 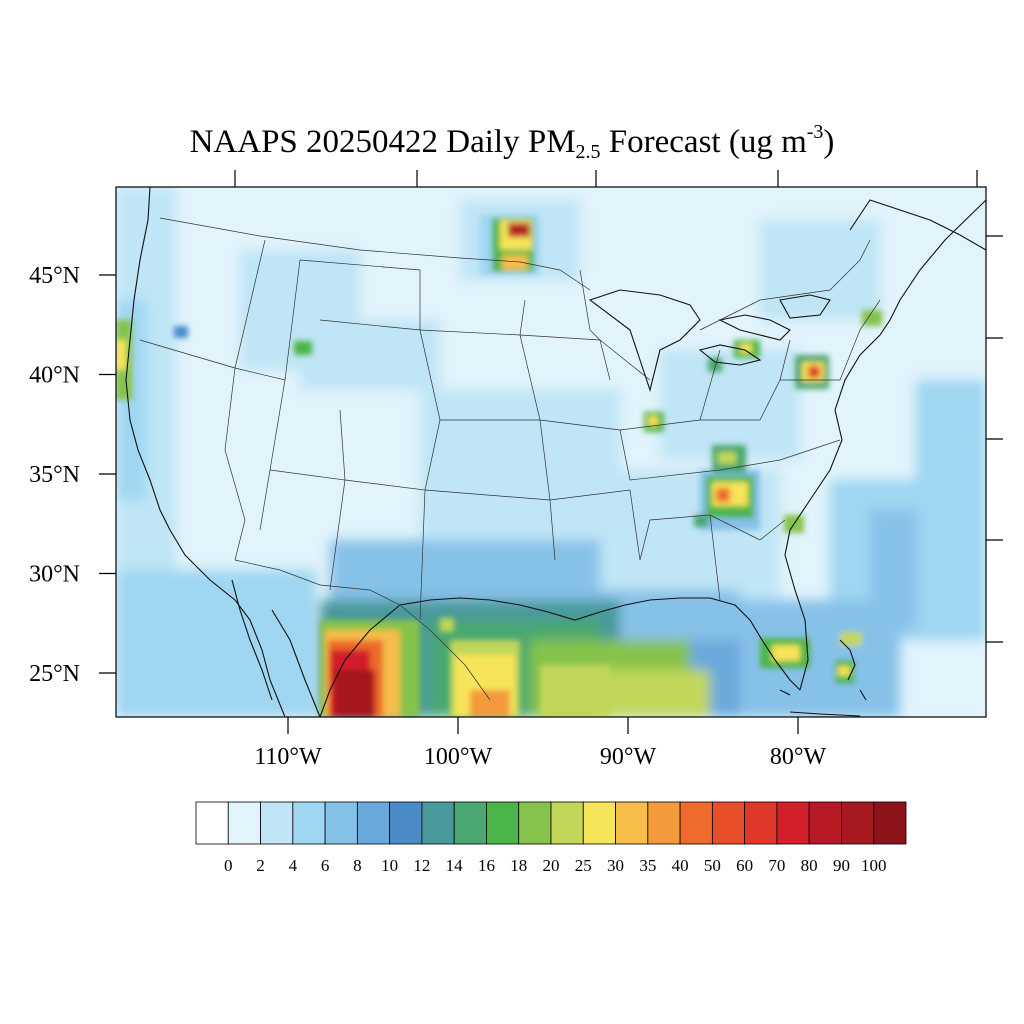 I want to click on lat-label-2: 35°N, so click(x=54, y=475).